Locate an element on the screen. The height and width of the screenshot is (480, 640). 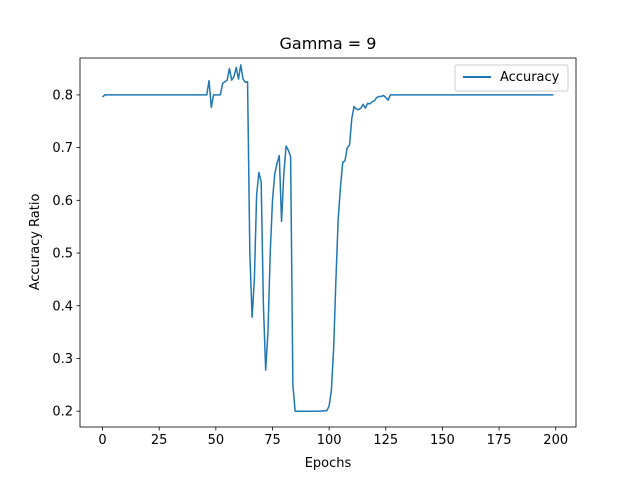
x-tick-label: 200 is located at coordinates (555, 440).